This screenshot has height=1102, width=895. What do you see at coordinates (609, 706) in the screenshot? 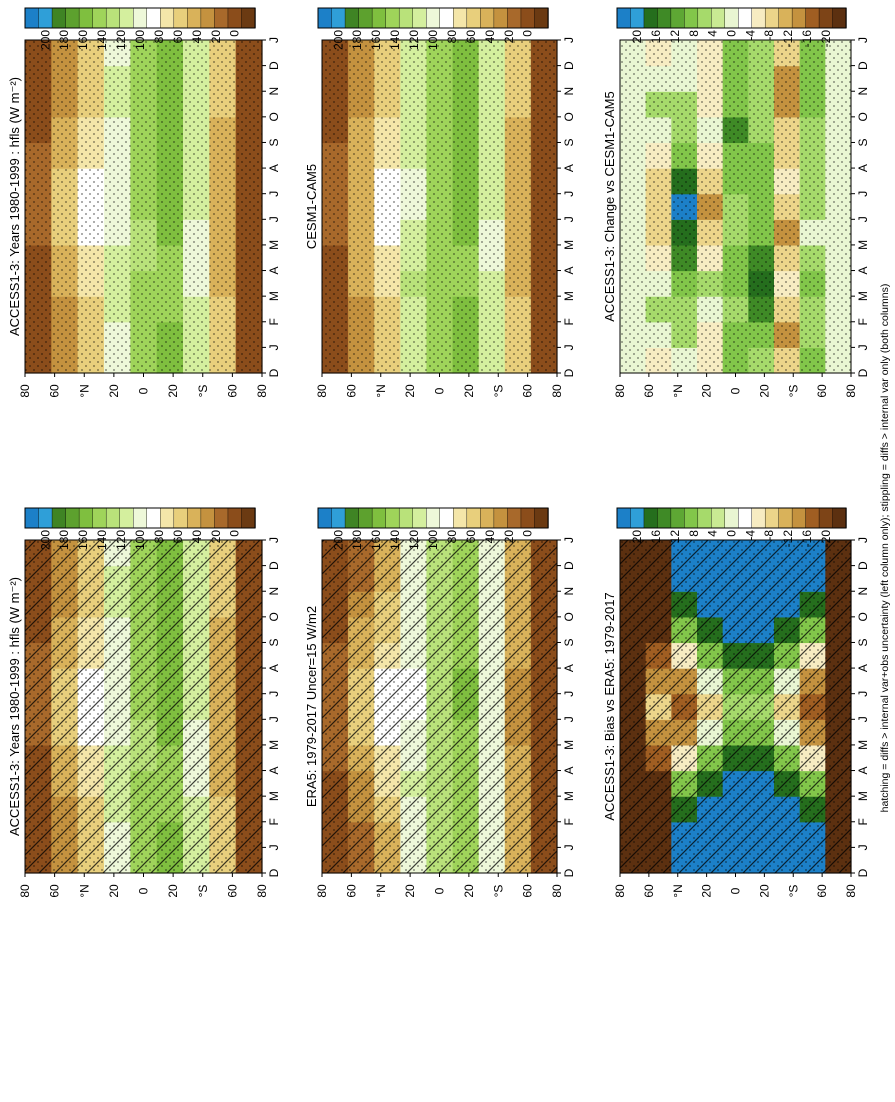
I see `panel-title: ACCESS1-3: Bias vs ERA5: 1979-2017` at bounding box center [609, 706].